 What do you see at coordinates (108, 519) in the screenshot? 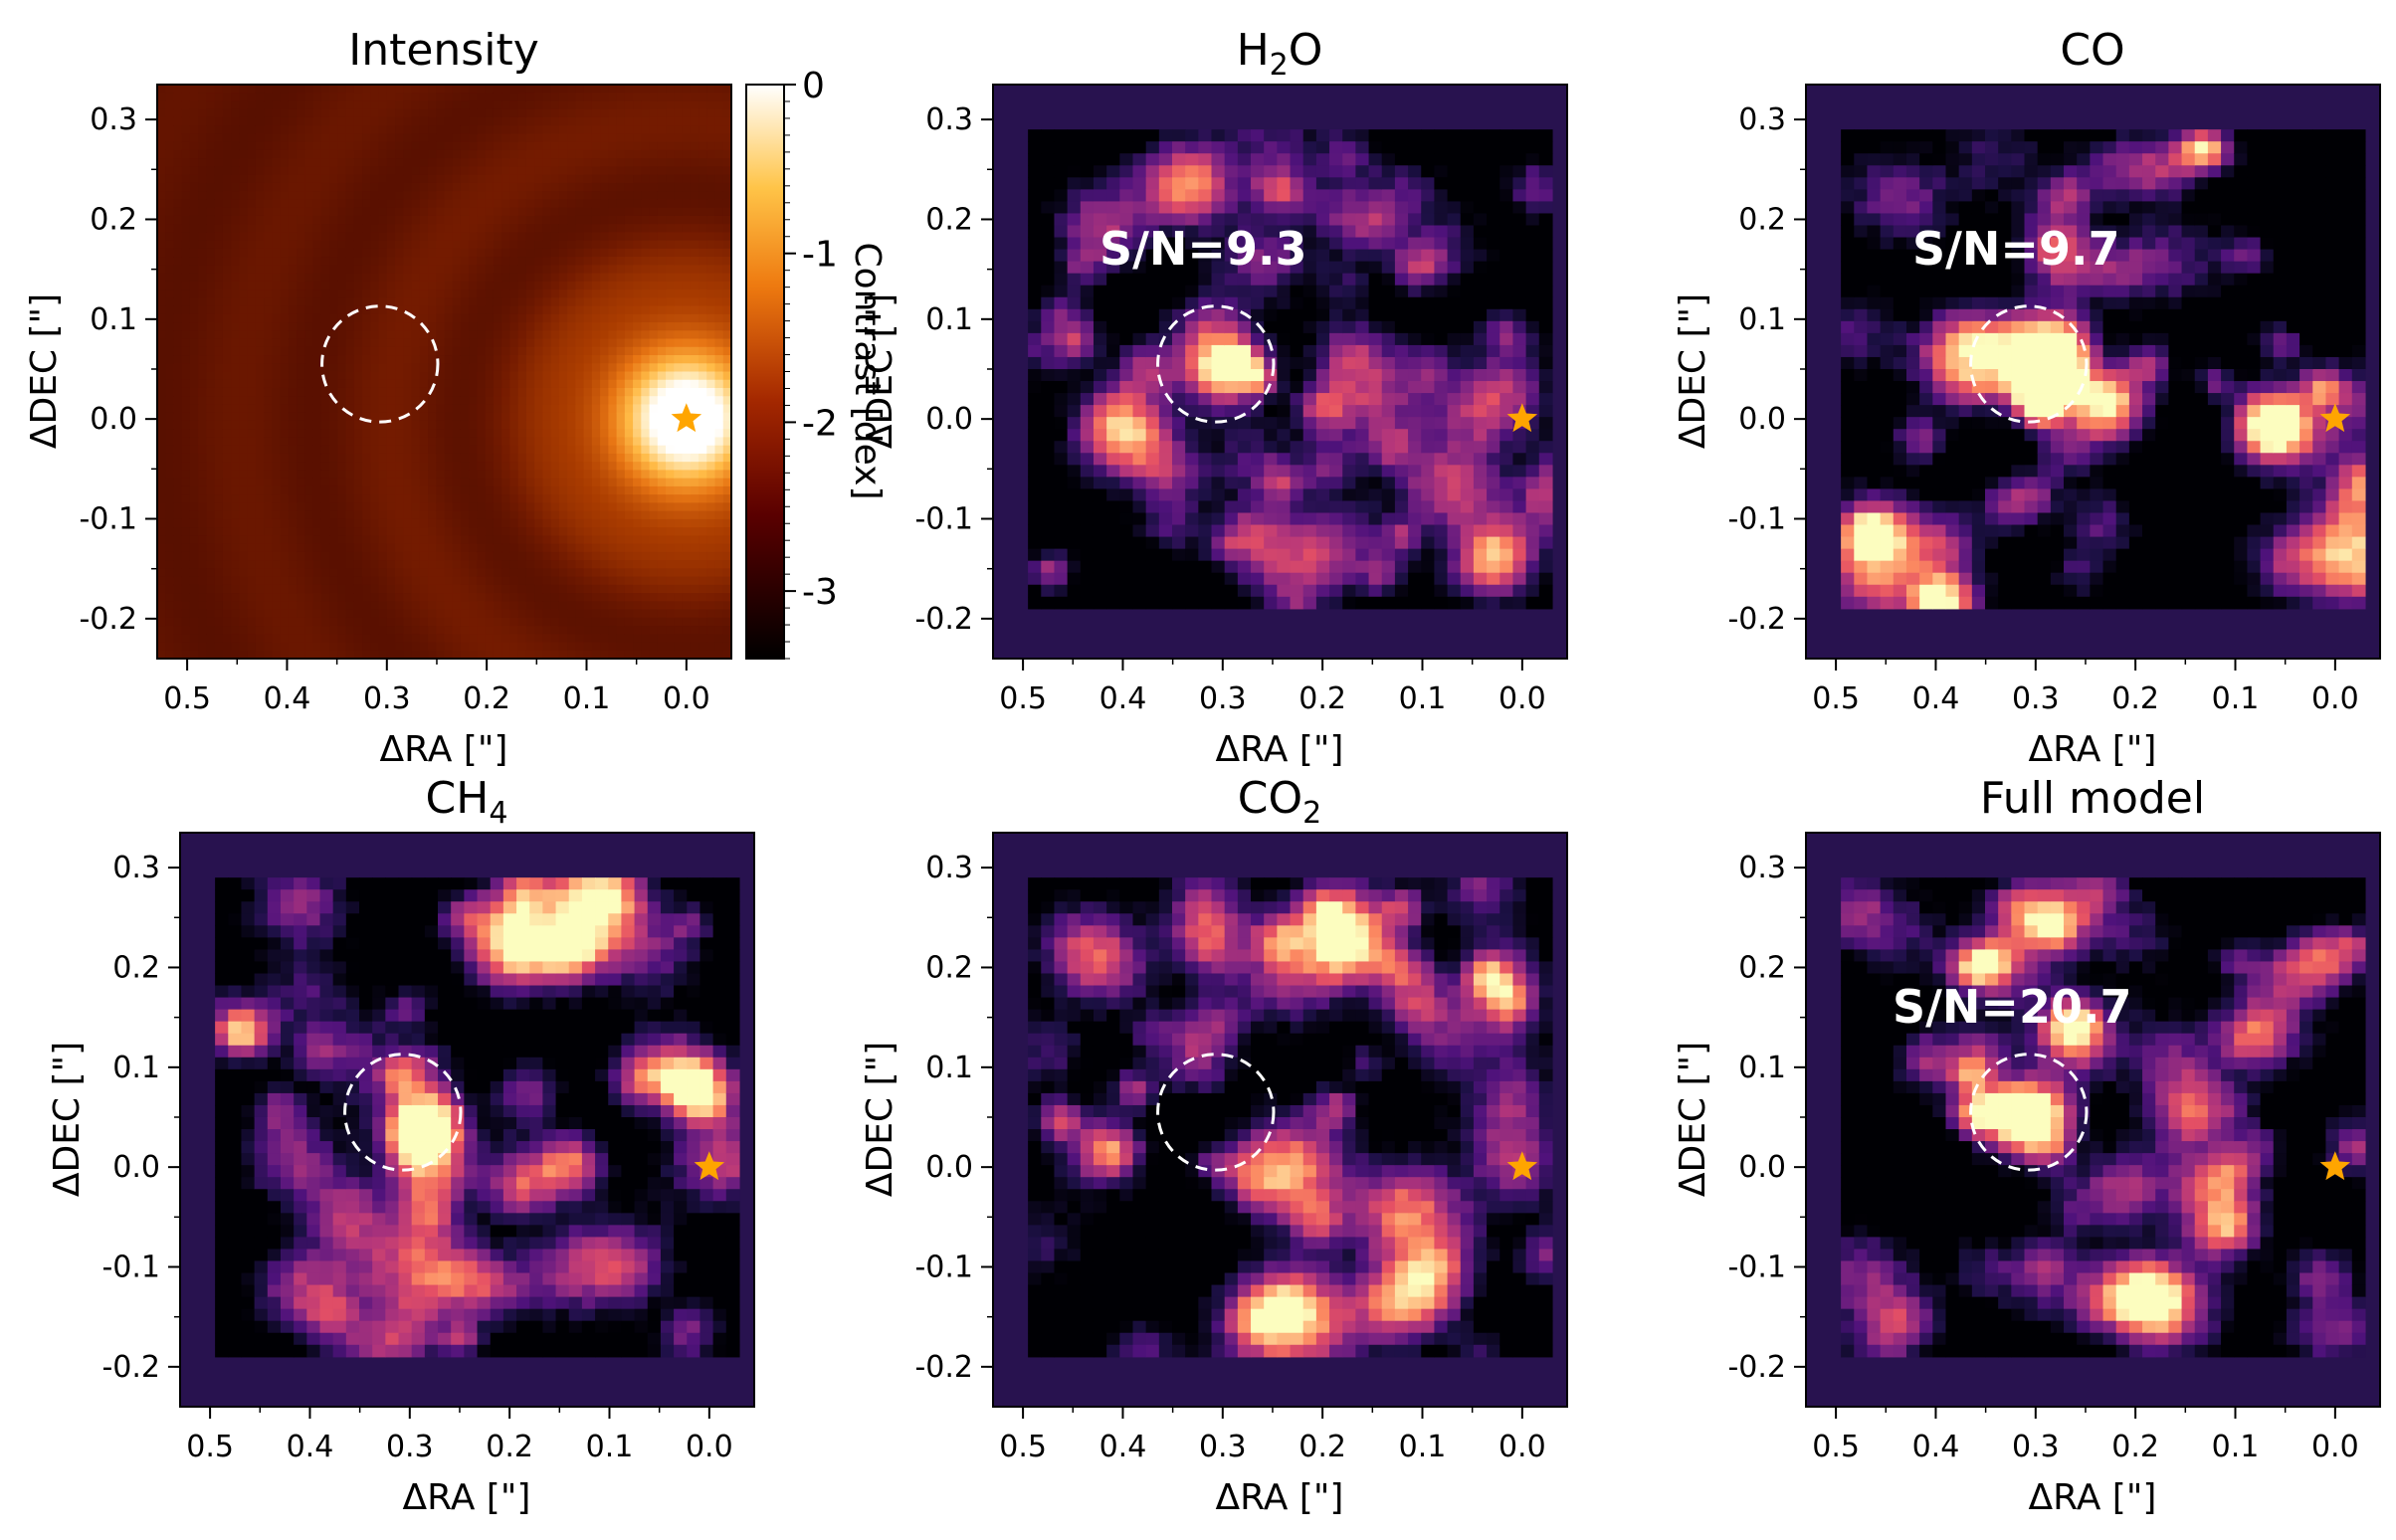
I see `y-tick-label: -0.1` at bounding box center [108, 519].